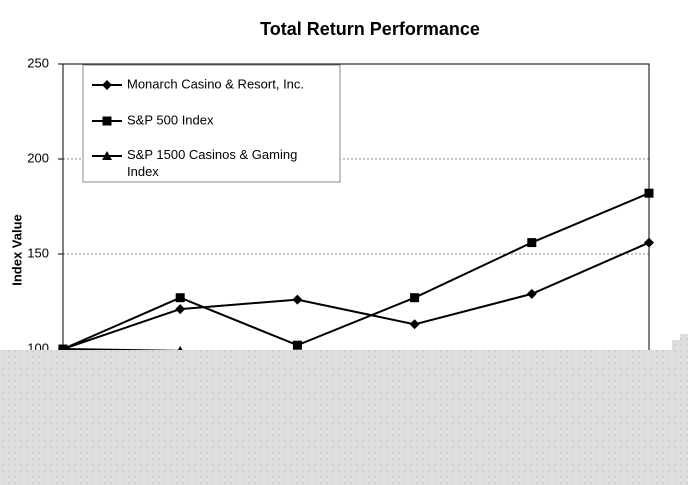 Image resolution: width=688 pixels, height=485 pixels. What do you see at coordinates (143, 171) in the screenshot?
I see `legend-label-line: Index` at bounding box center [143, 171].